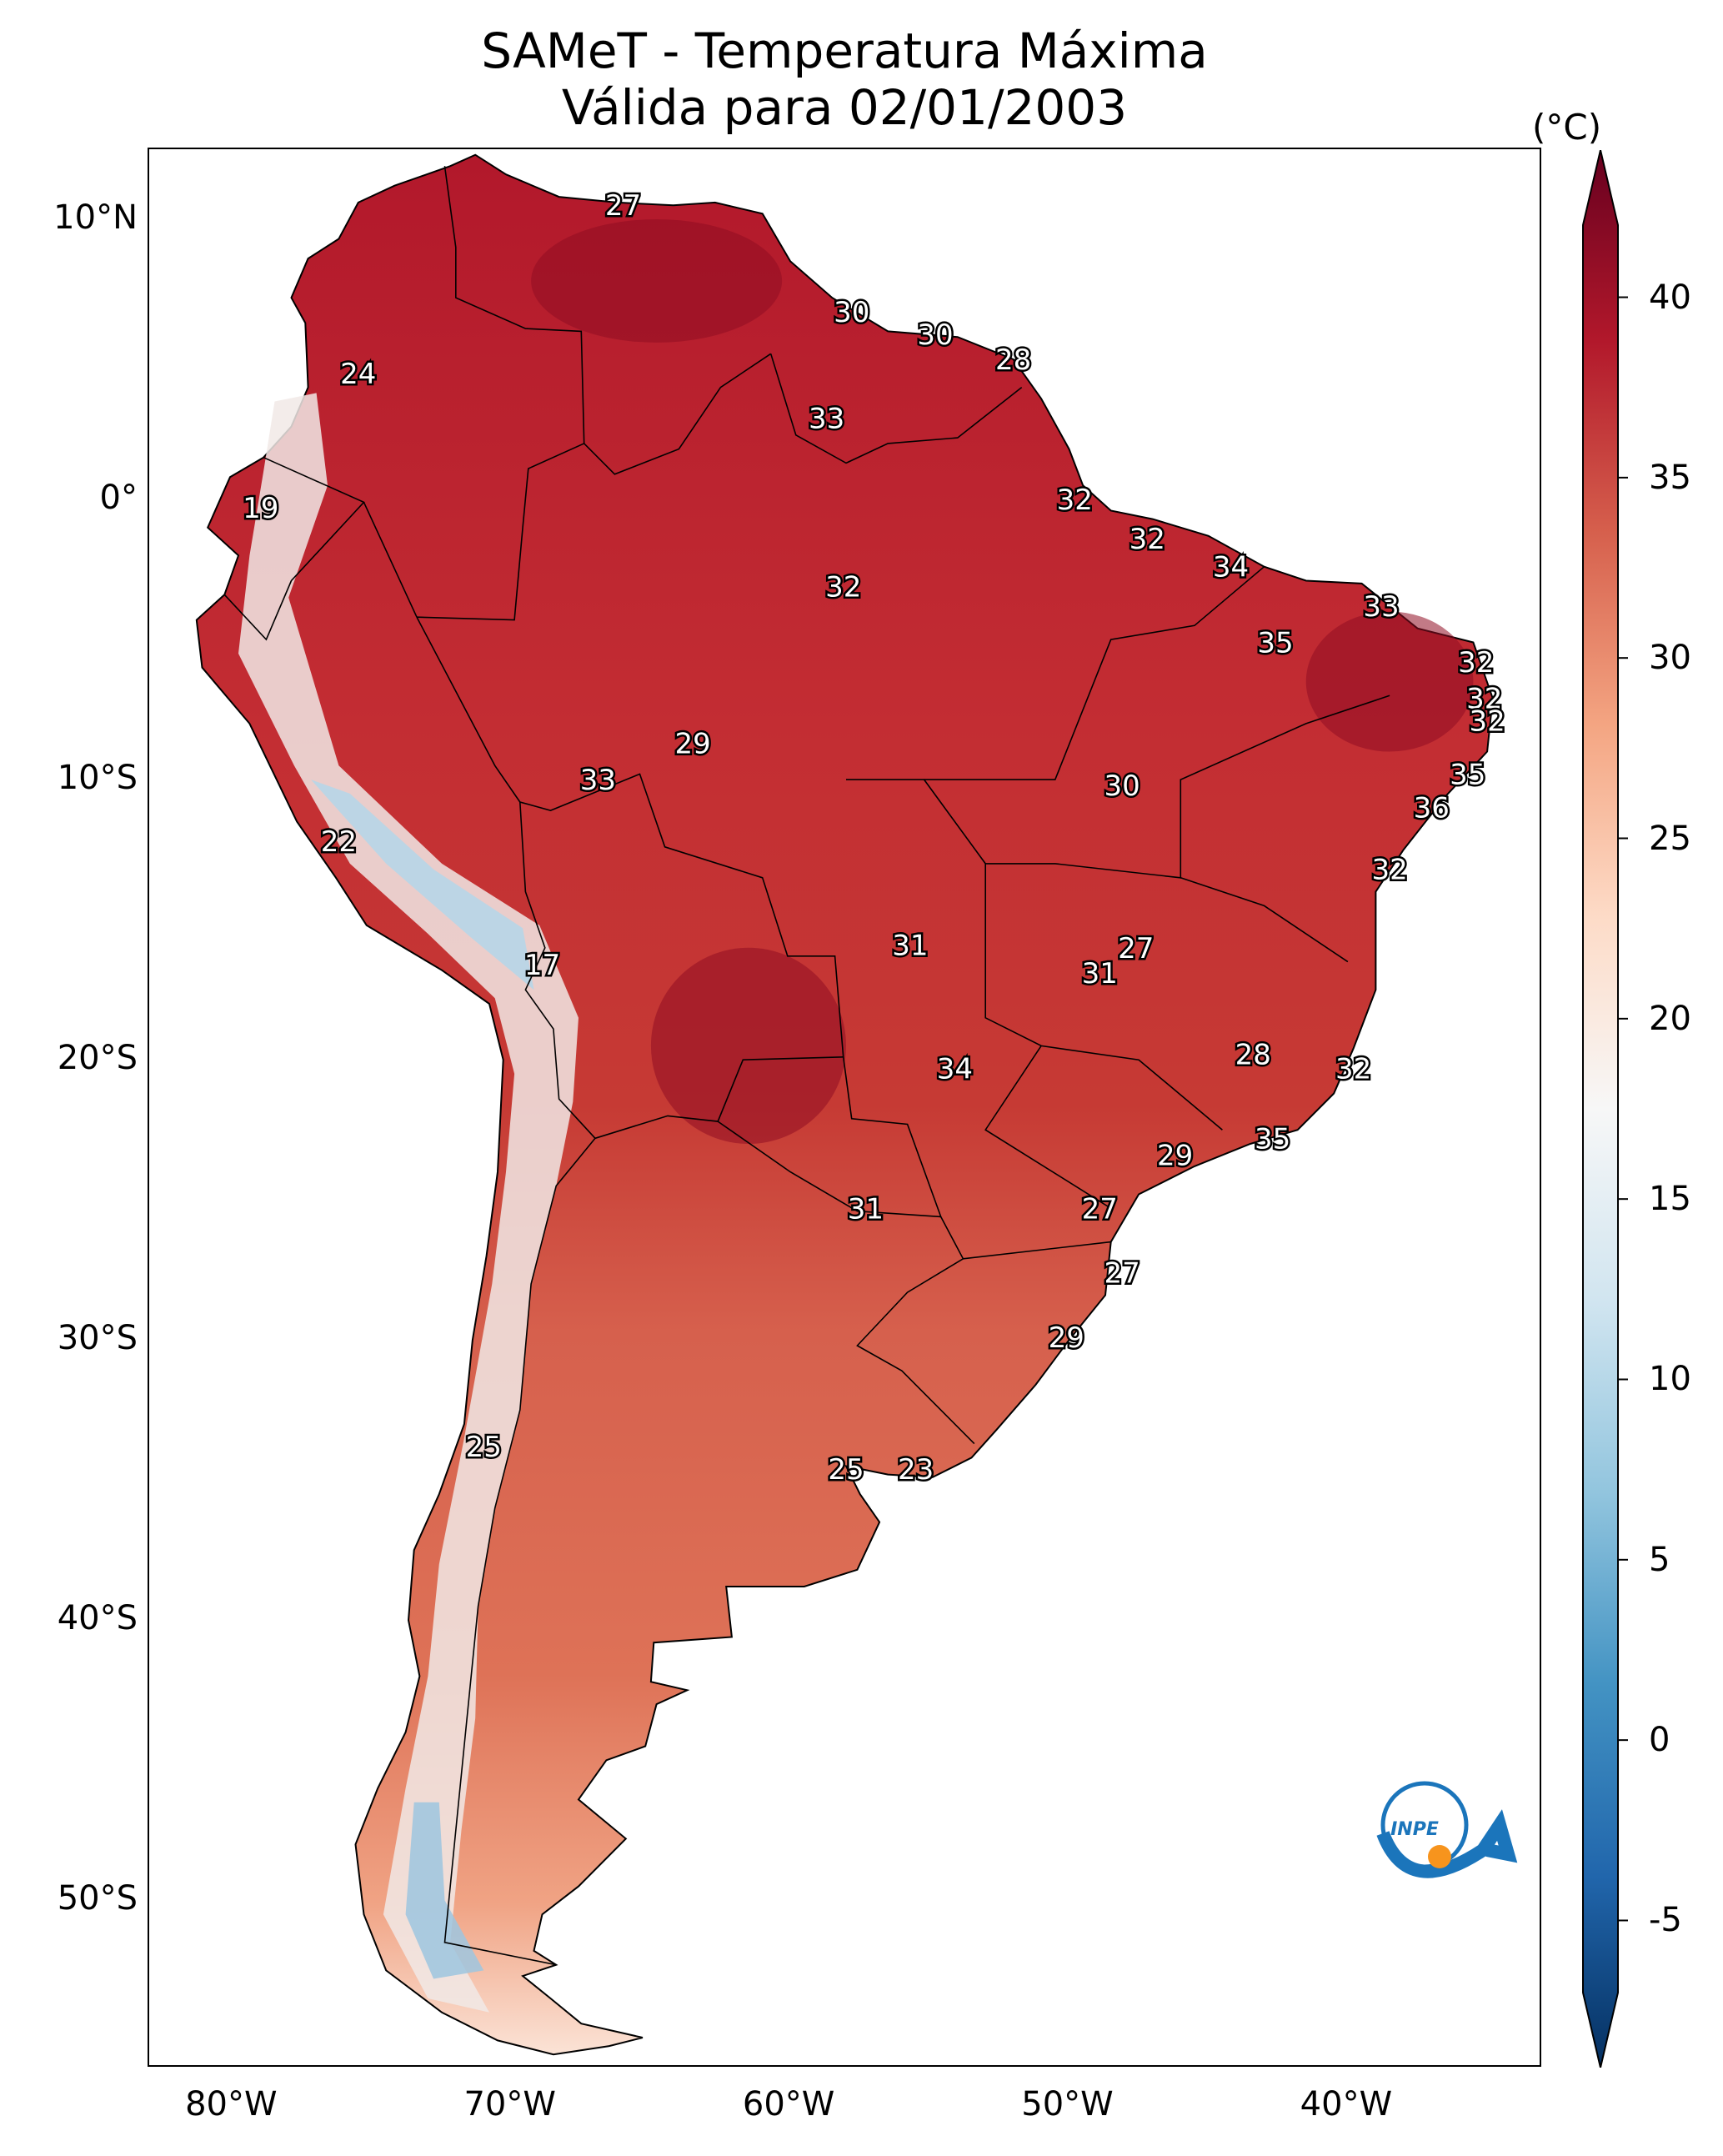 The image size is (1723, 2156). Describe the element at coordinates (423, 885) in the screenshot. I see `andes-cold-core` at that location.